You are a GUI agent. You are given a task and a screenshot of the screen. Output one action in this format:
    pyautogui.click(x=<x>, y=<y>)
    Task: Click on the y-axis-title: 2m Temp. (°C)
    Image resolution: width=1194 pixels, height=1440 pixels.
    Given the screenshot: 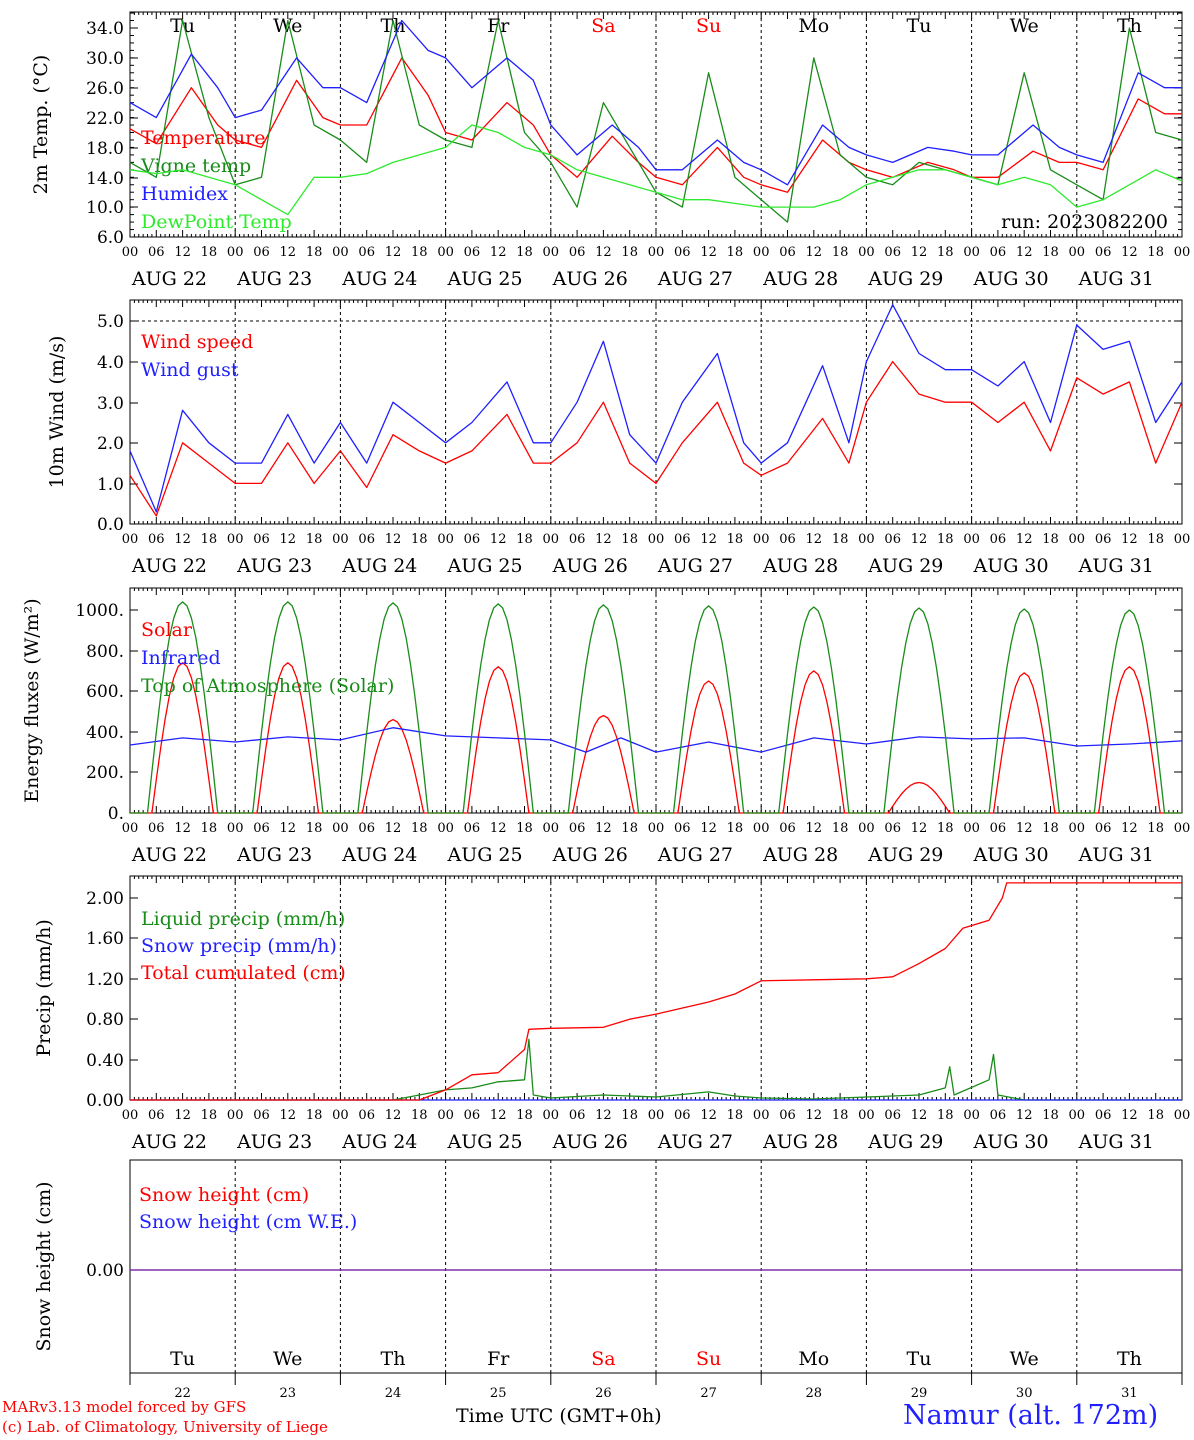 What is the action you would take?
    pyautogui.click(x=41, y=125)
    